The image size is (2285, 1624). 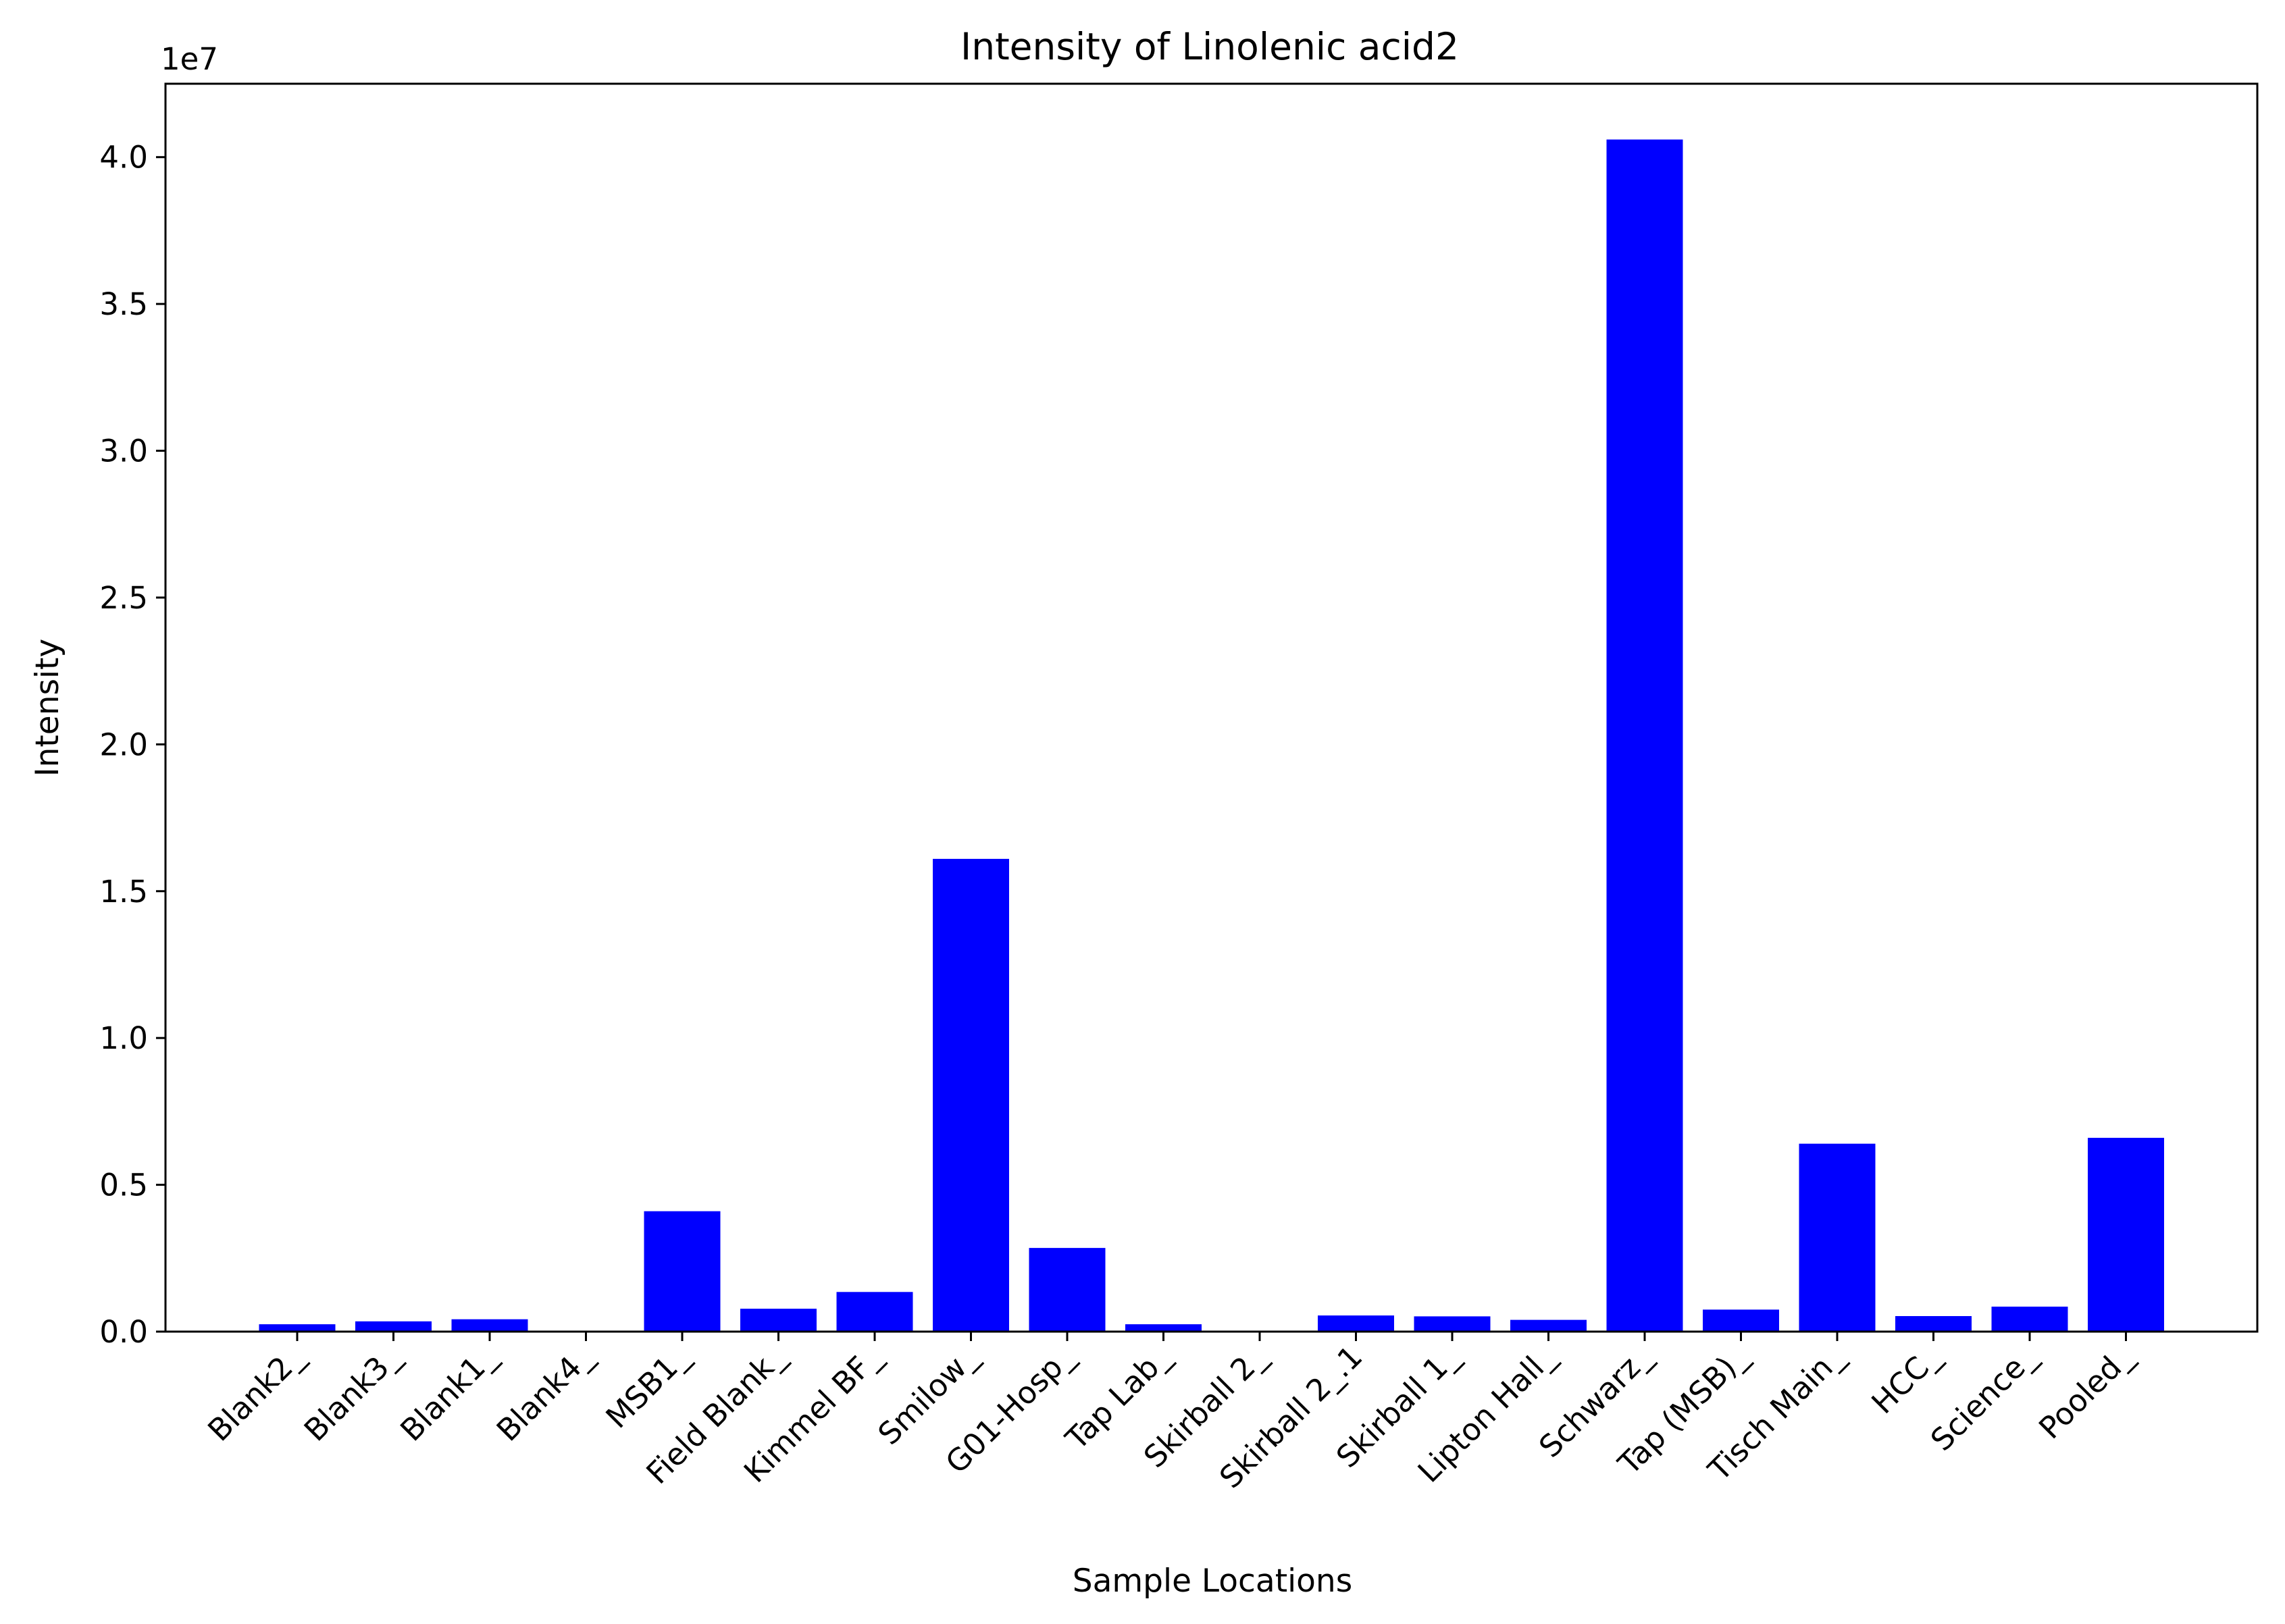 What do you see at coordinates (1212, 1581) in the screenshot?
I see `x-axis-label: Sample Locations` at bounding box center [1212, 1581].